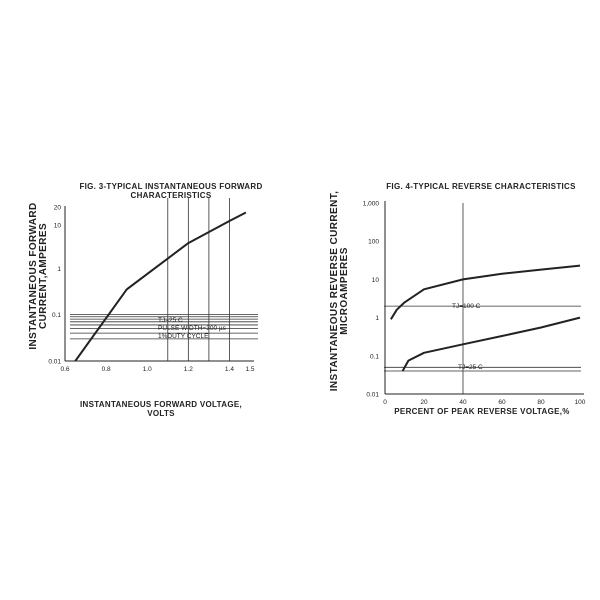 This screenshot has width=600, height=600. What do you see at coordinates (170, 186) in the screenshot?
I see `fig3-title-line1: FIG. 3-TYPICAL INSTANTANEOUS FORWARD` at bounding box center [170, 186].